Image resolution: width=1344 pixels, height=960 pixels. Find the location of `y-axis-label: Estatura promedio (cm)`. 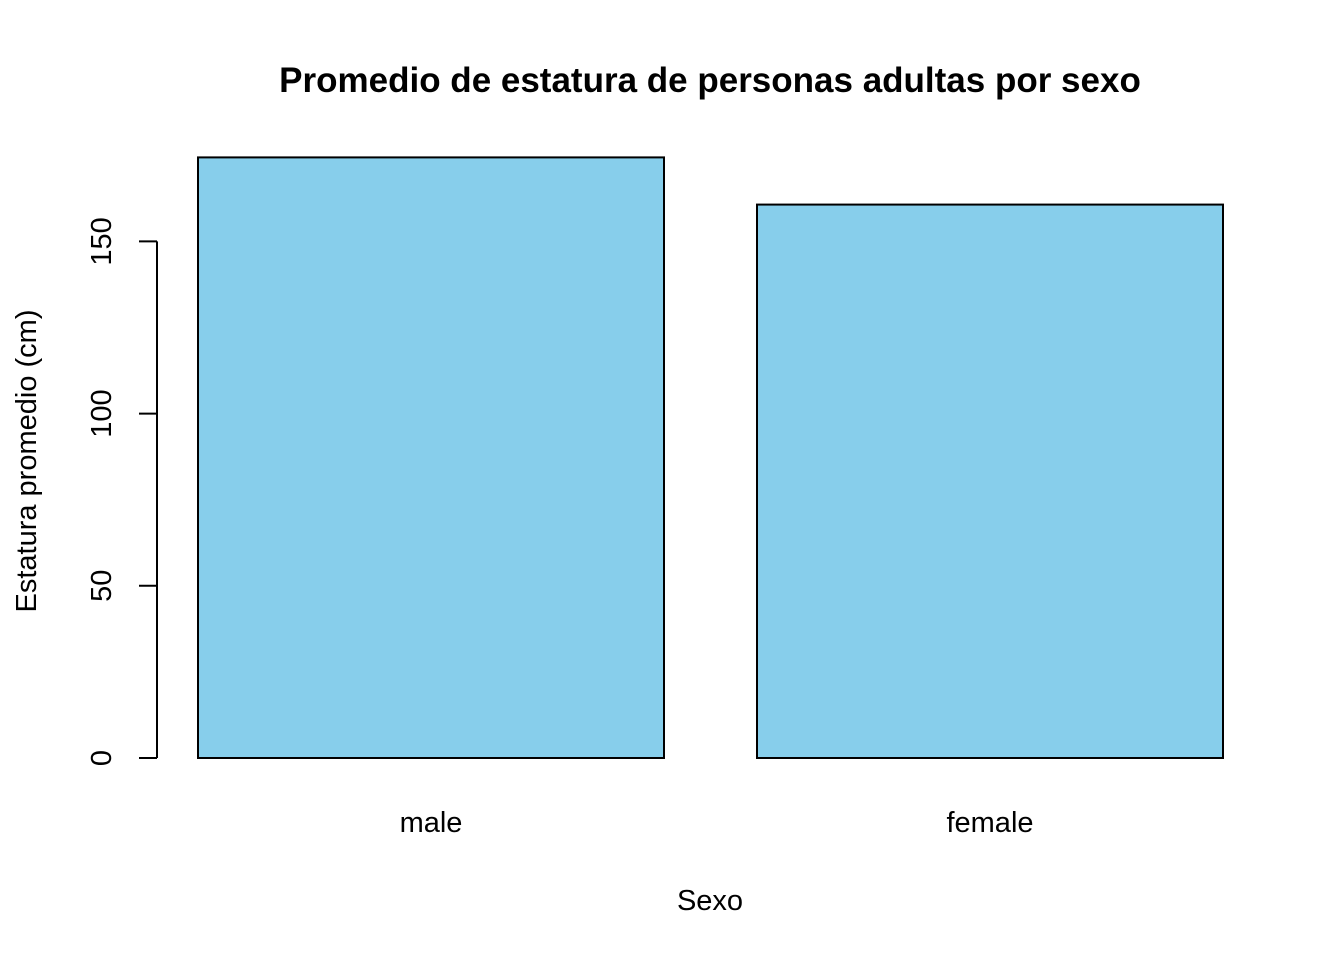

y-axis-label: Estatura promedio (cm) is located at coordinates (27, 461).